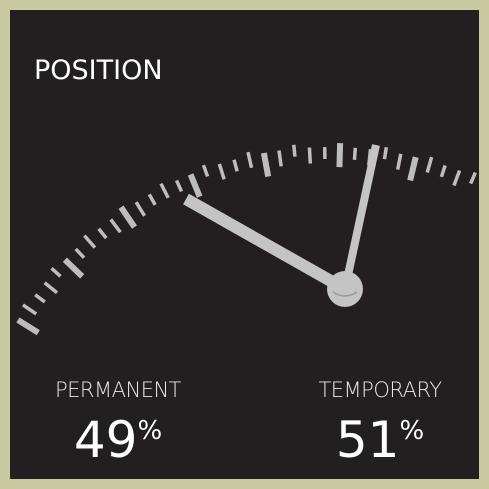 Image resolution: width=489 pixels, height=489 pixels. I want to click on hour-hand, so click(265, 244).